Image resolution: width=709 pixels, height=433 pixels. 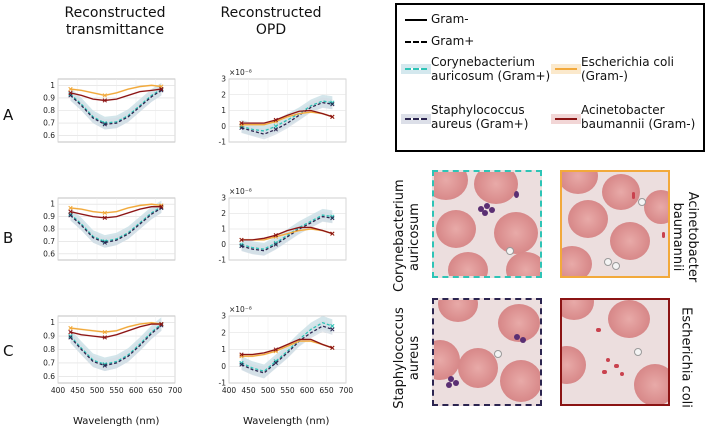 What do you see at coordinates (49, 241) in the screenshot?
I see `y-tick-label: 0.7` at bounding box center [49, 241].